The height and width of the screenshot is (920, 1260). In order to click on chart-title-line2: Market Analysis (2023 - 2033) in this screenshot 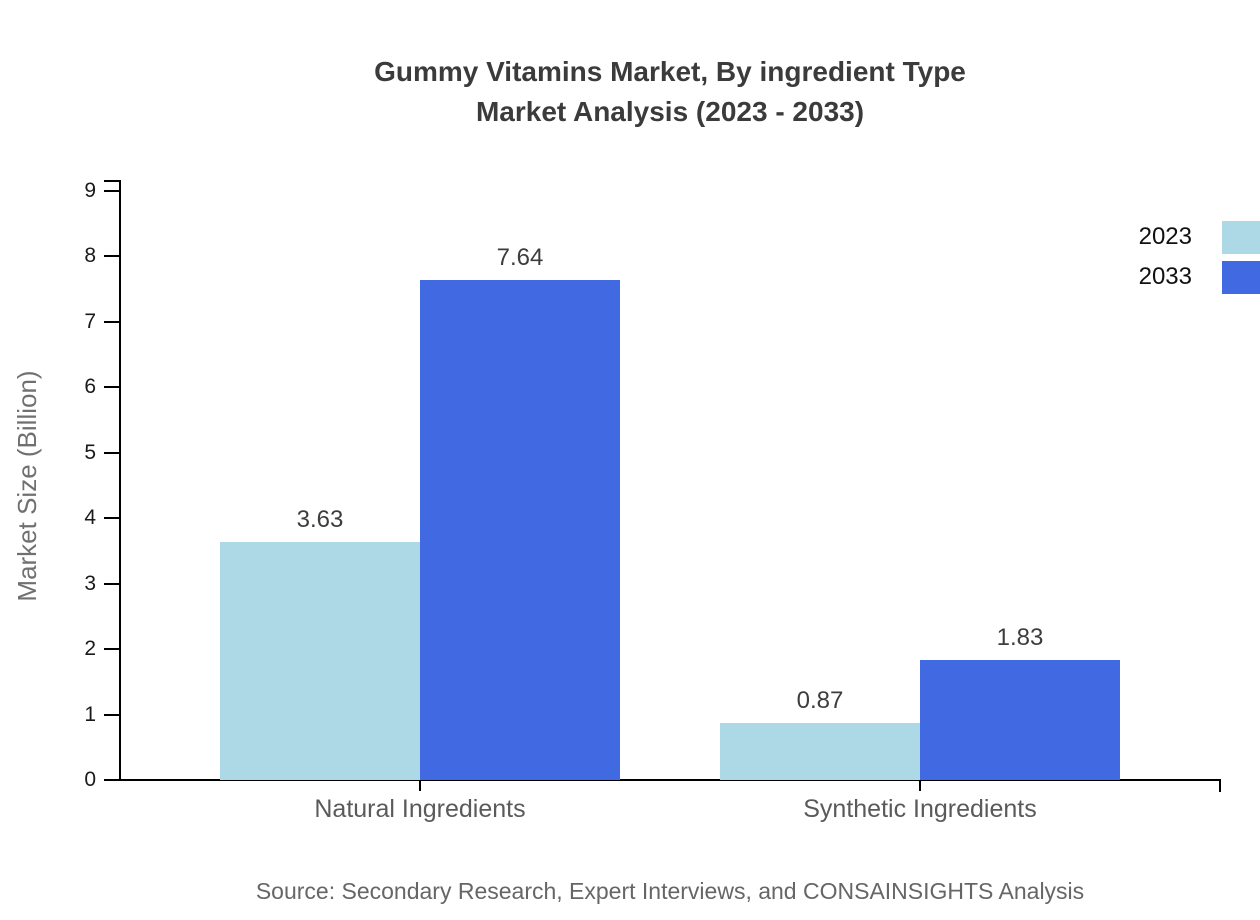, I will do `click(670, 111)`.